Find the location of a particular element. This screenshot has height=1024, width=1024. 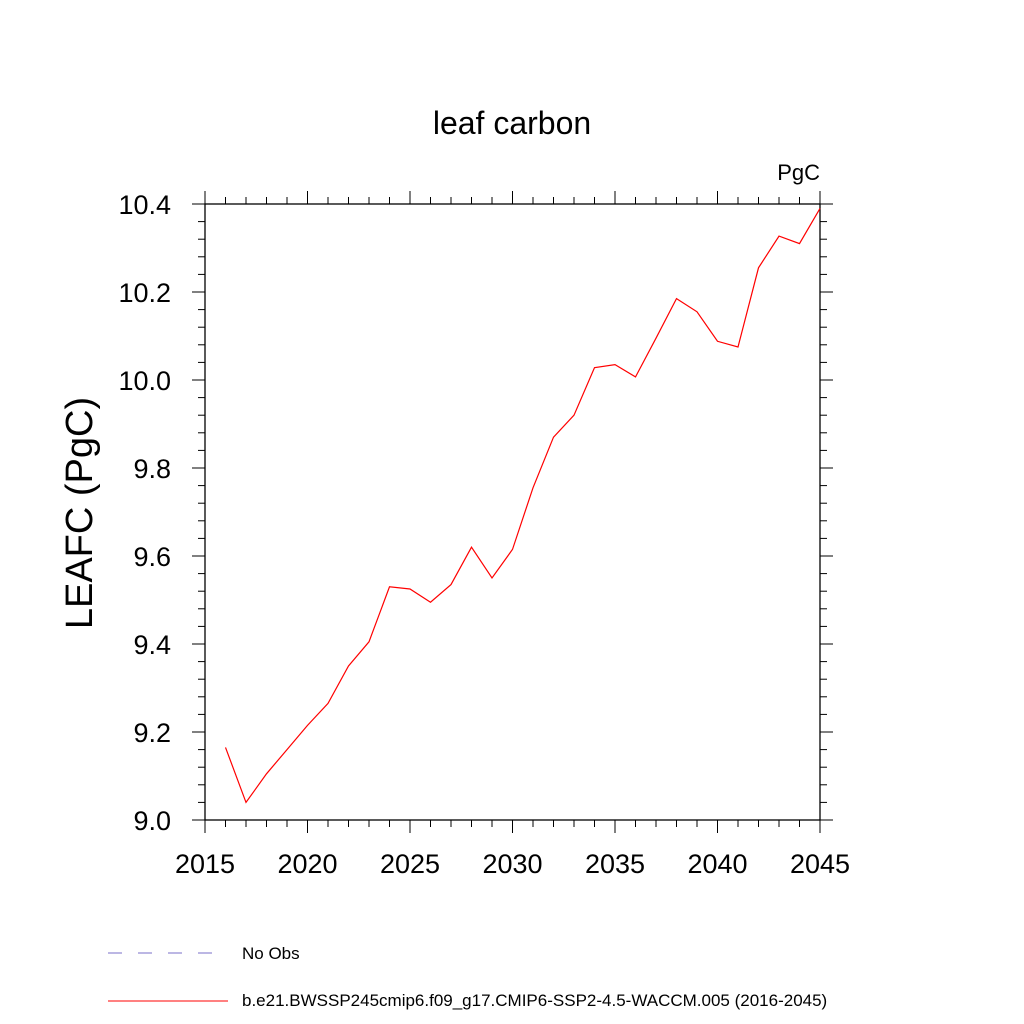

y-tick-label: 10.4 is located at coordinates (144, 205).